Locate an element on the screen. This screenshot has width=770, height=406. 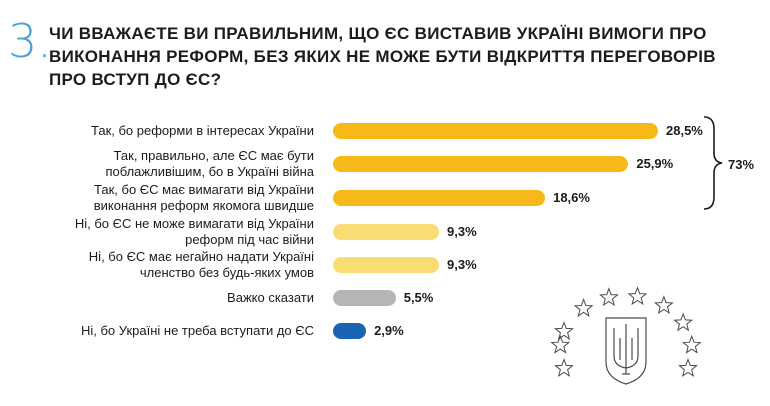
category-label-line: Ні, бо ЄС має негайно надати Україні is located at coordinates (201, 256).